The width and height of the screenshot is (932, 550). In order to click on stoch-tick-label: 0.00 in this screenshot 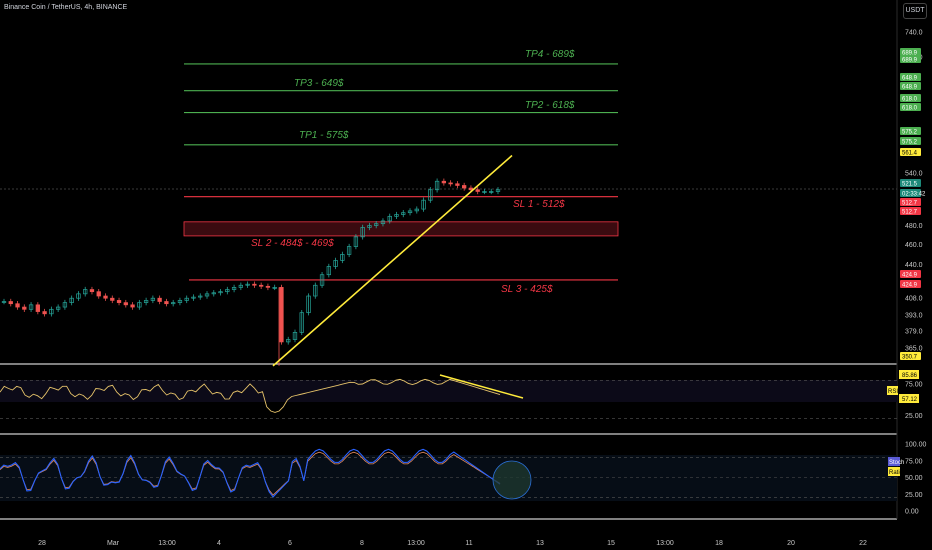, I will do `click(912, 512)`.